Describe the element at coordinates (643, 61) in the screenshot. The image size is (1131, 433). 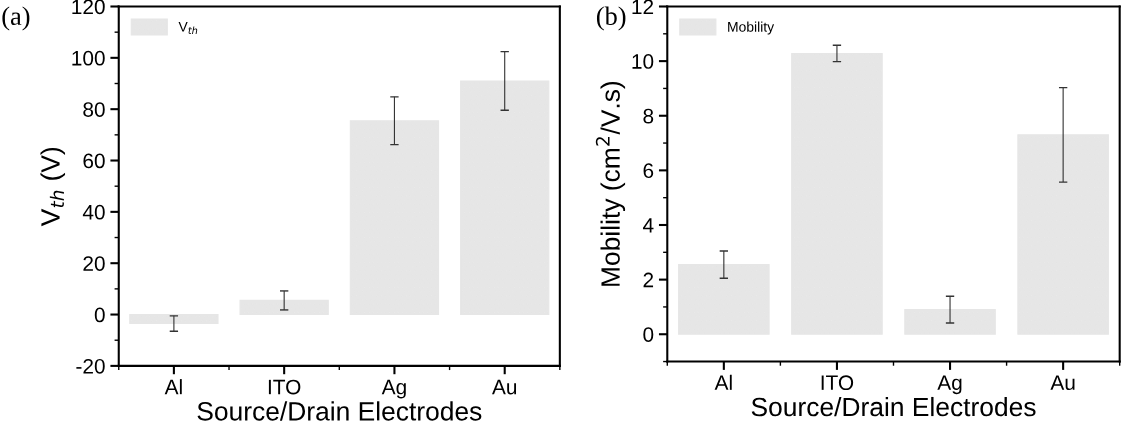
I see `y-tick-label: 10` at that location.